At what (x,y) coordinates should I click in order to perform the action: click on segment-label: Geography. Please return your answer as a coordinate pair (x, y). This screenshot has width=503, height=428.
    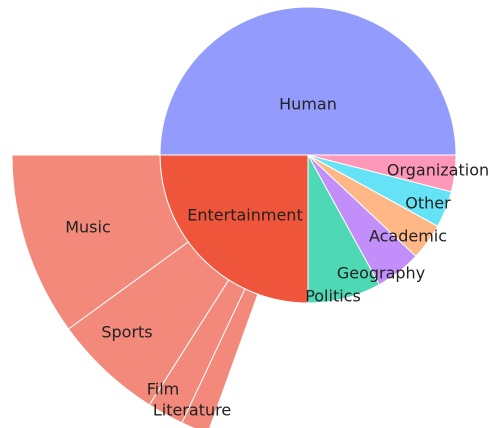
    Looking at the image, I should click on (381, 273).